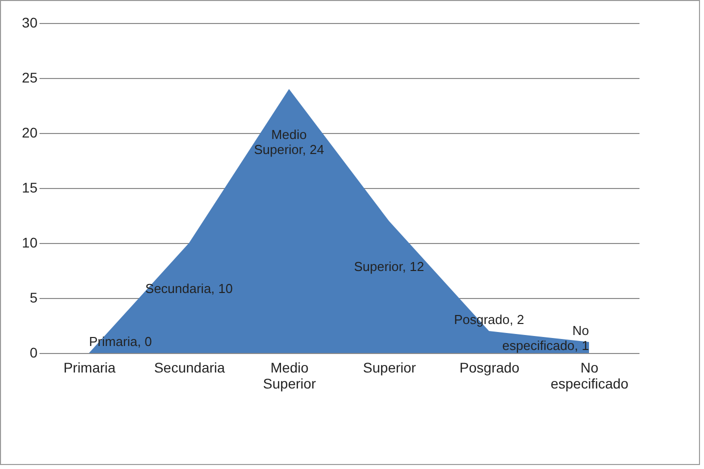 This screenshot has width=704, height=469. What do you see at coordinates (89, 368) in the screenshot?
I see `x-tick-label: Primaria` at bounding box center [89, 368].